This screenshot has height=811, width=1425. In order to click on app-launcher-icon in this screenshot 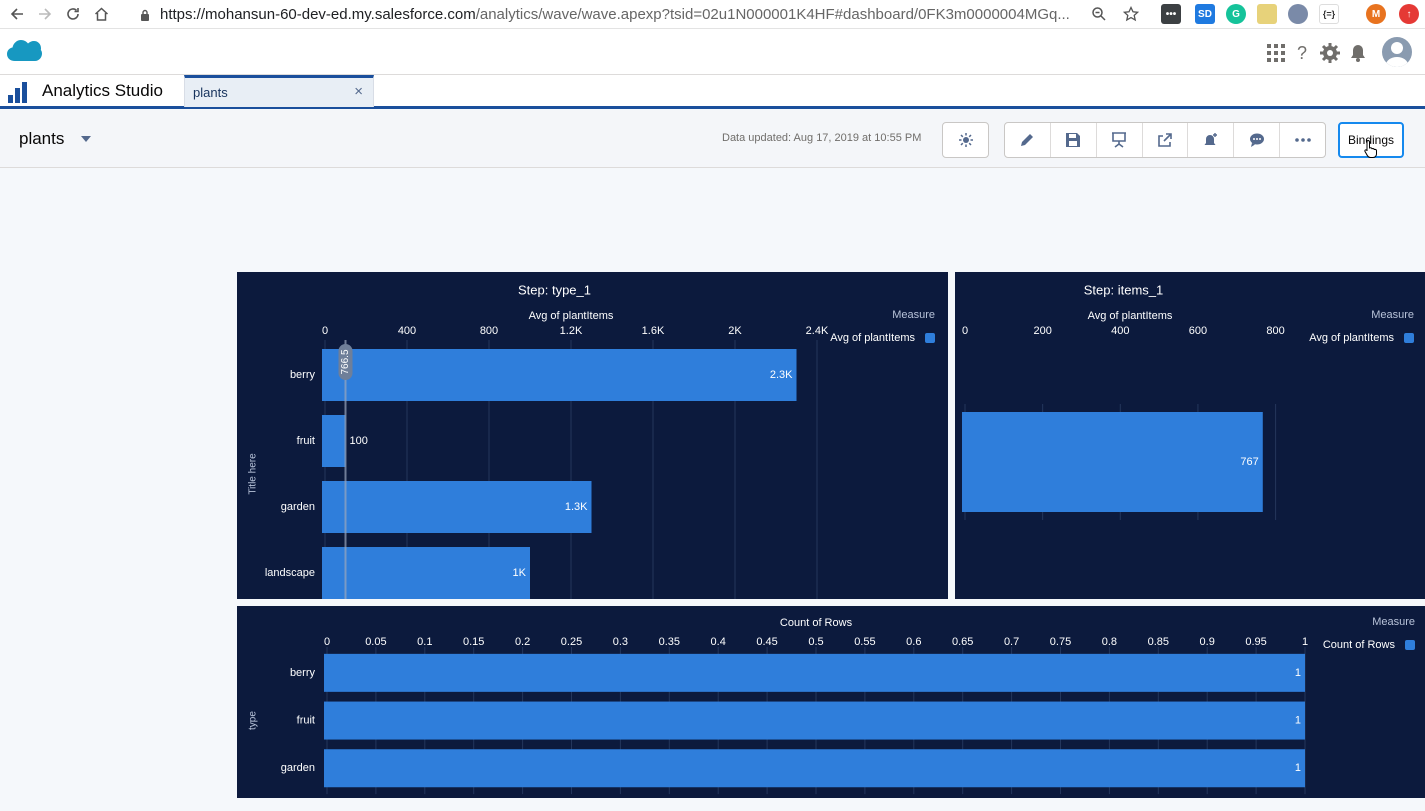, I will do `click(1276, 53)`.